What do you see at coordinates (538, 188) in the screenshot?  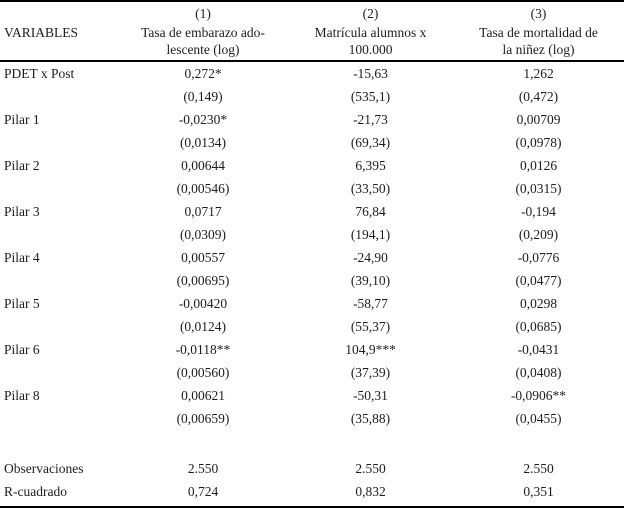 I see `stderr-cell: (0,0315)` at bounding box center [538, 188].